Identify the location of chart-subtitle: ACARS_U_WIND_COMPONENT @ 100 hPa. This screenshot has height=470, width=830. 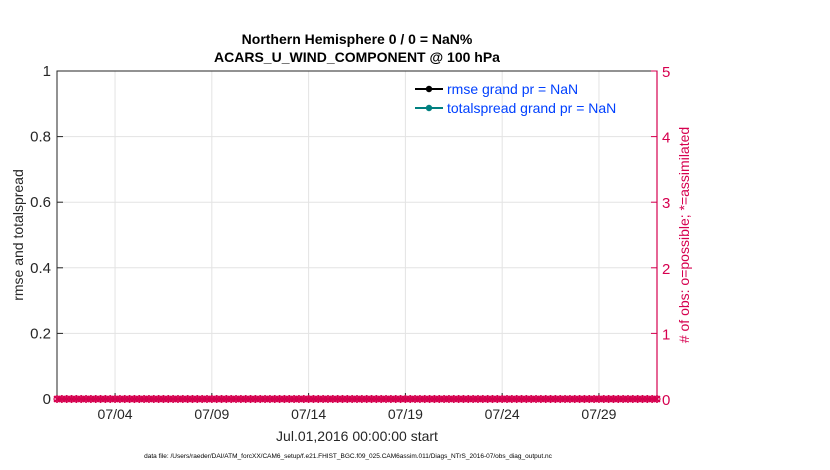
(357, 57).